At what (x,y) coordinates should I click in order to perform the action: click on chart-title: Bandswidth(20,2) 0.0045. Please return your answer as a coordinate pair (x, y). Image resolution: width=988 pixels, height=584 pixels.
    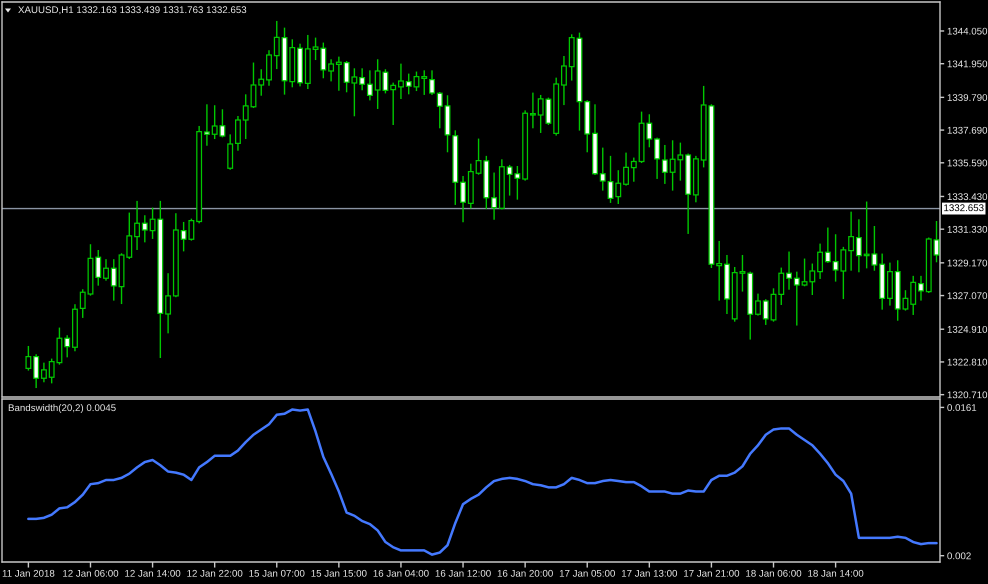
    Looking at the image, I should click on (62, 409).